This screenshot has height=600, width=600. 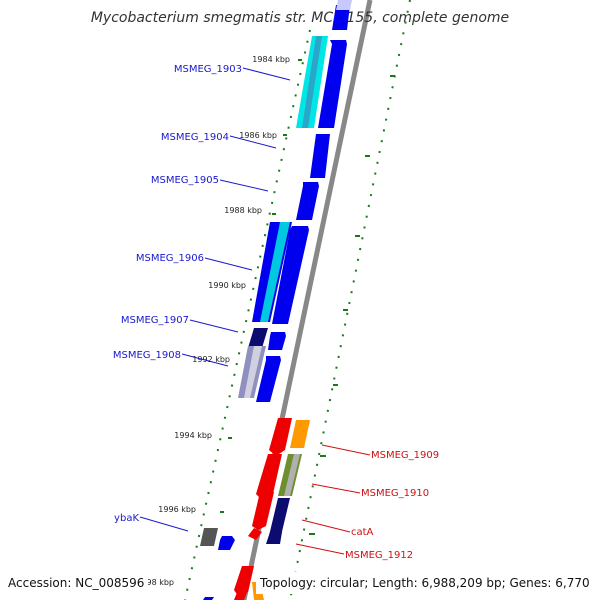 I want to click on gene-label-msmeg-1909: MSMEG_1909, so click(x=405, y=455).